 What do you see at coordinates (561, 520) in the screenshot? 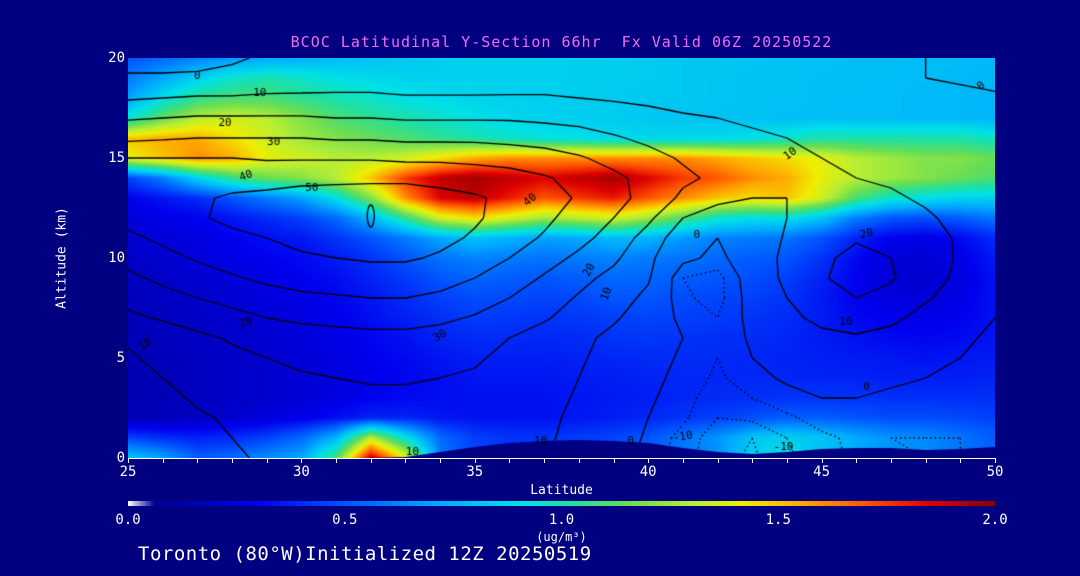
I see `colorbar-tick-label: 1.0` at bounding box center [561, 520].